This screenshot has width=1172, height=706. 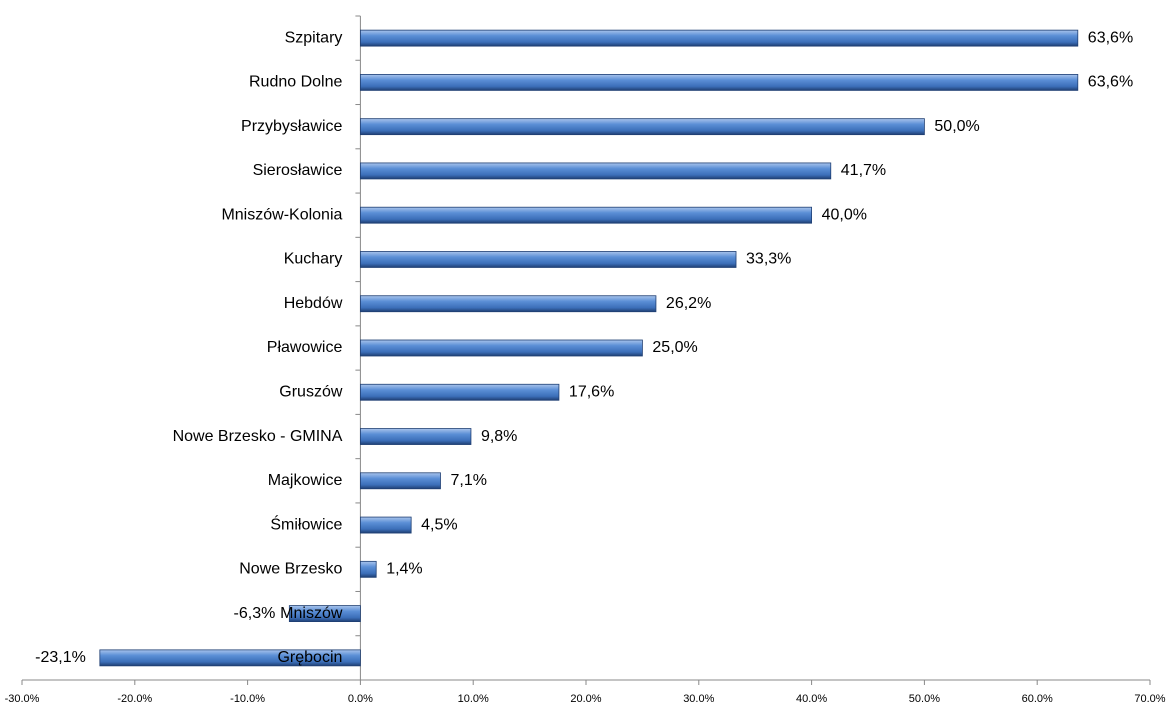 What do you see at coordinates (290, 569) in the screenshot?
I see `category-label: Nowe Brzesko` at bounding box center [290, 569].